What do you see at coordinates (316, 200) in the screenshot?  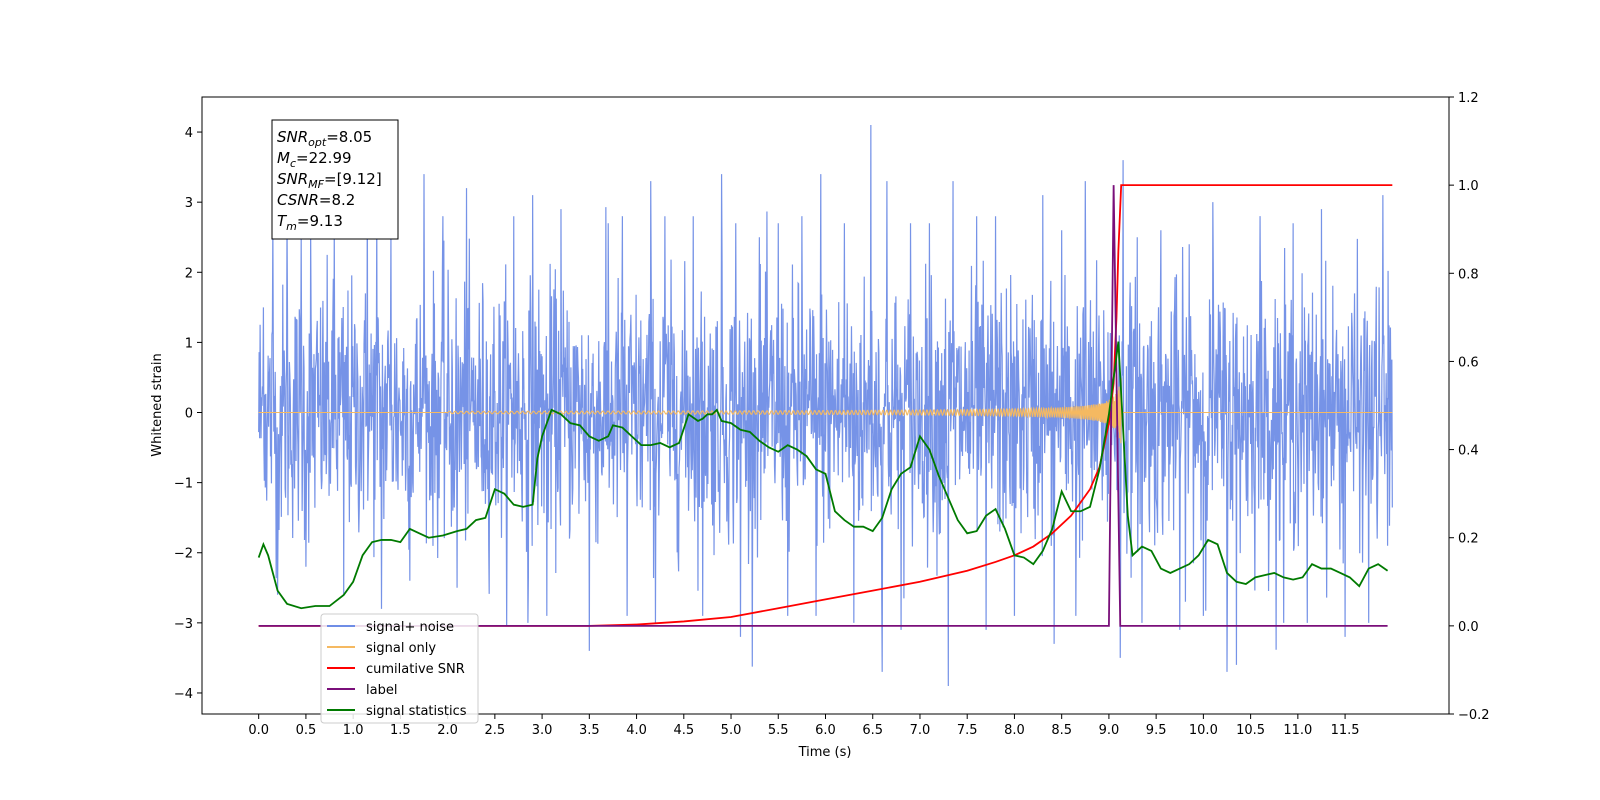 I see `info-line: CSNR=8.2` at bounding box center [316, 200].